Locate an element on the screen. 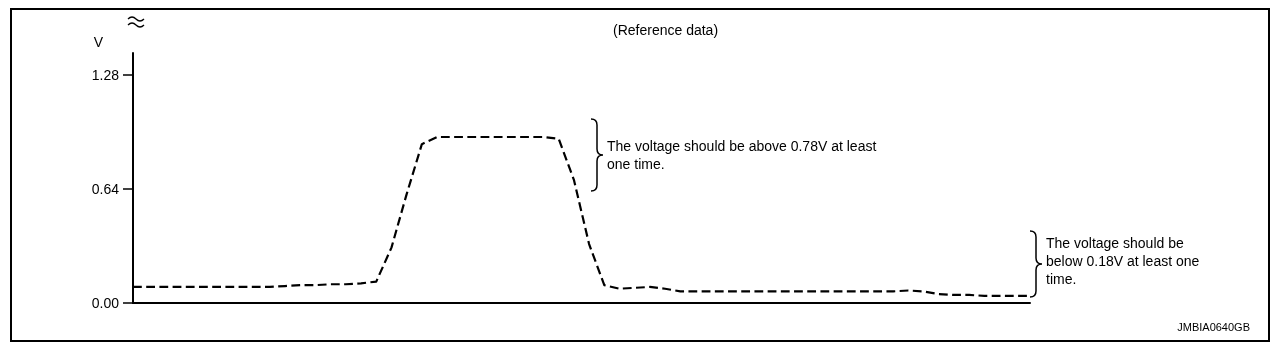  y-tick-label: 1.28 is located at coordinates (105, 74).